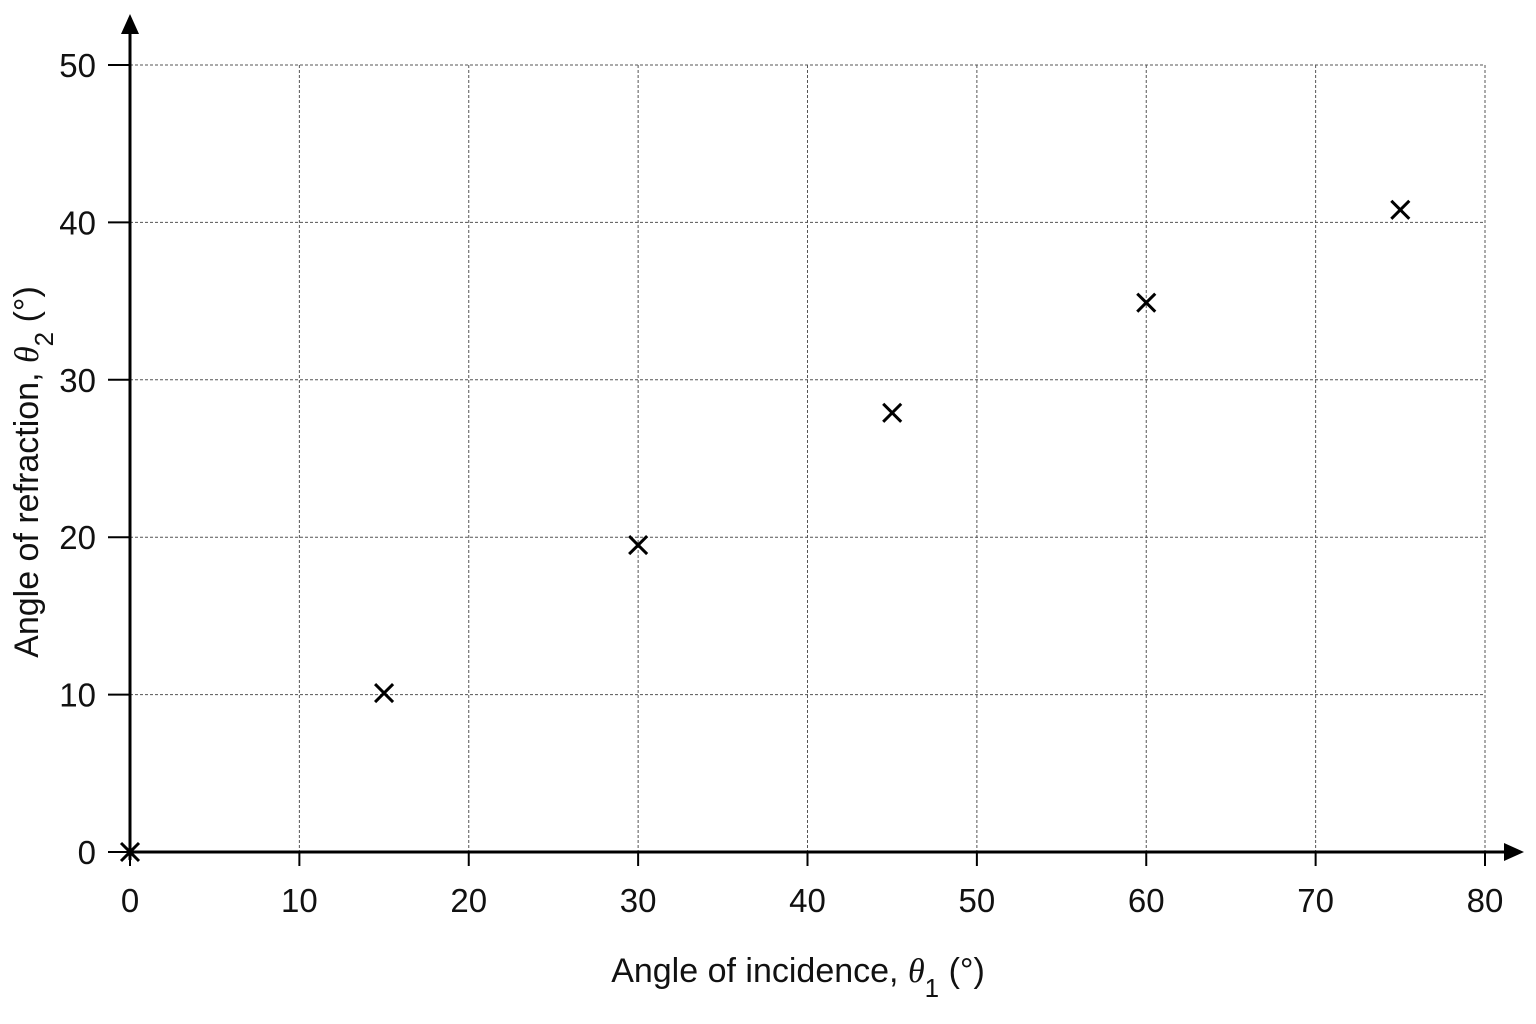 Image resolution: width=1536 pixels, height=1024 pixels. What do you see at coordinates (77, 695) in the screenshot?
I see `y-tick-label: 10` at bounding box center [77, 695].